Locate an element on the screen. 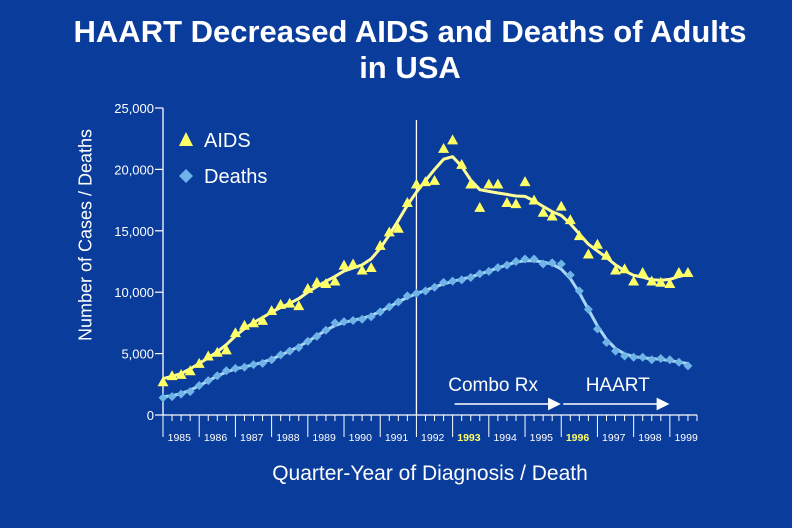  legend-label-aids: AIDS is located at coordinates (227, 141).